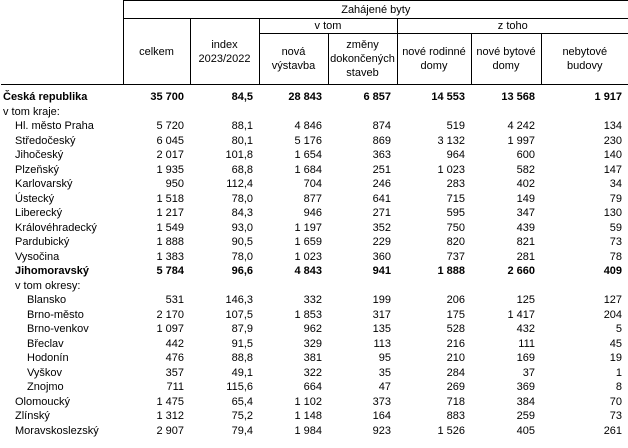  What do you see at coordinates (455, 198) in the screenshot?
I see `cell-rod: 715` at bounding box center [455, 198].